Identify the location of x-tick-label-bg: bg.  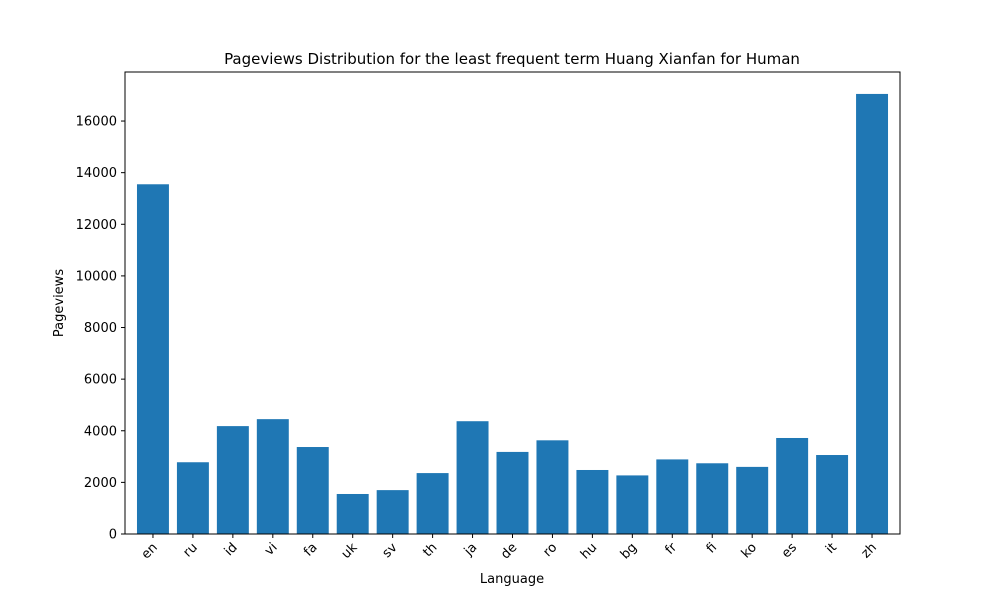
(629, 551).